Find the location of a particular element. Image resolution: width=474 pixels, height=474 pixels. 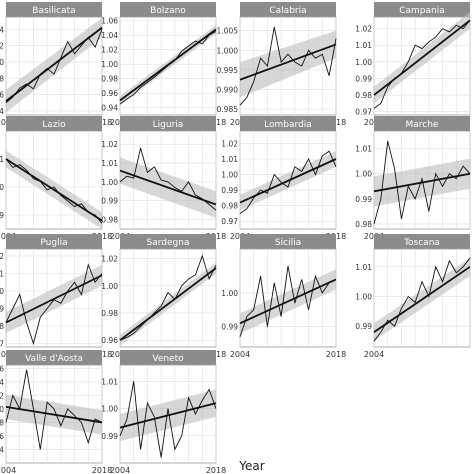

facet-title: Veneto is located at coordinates (168, 359).